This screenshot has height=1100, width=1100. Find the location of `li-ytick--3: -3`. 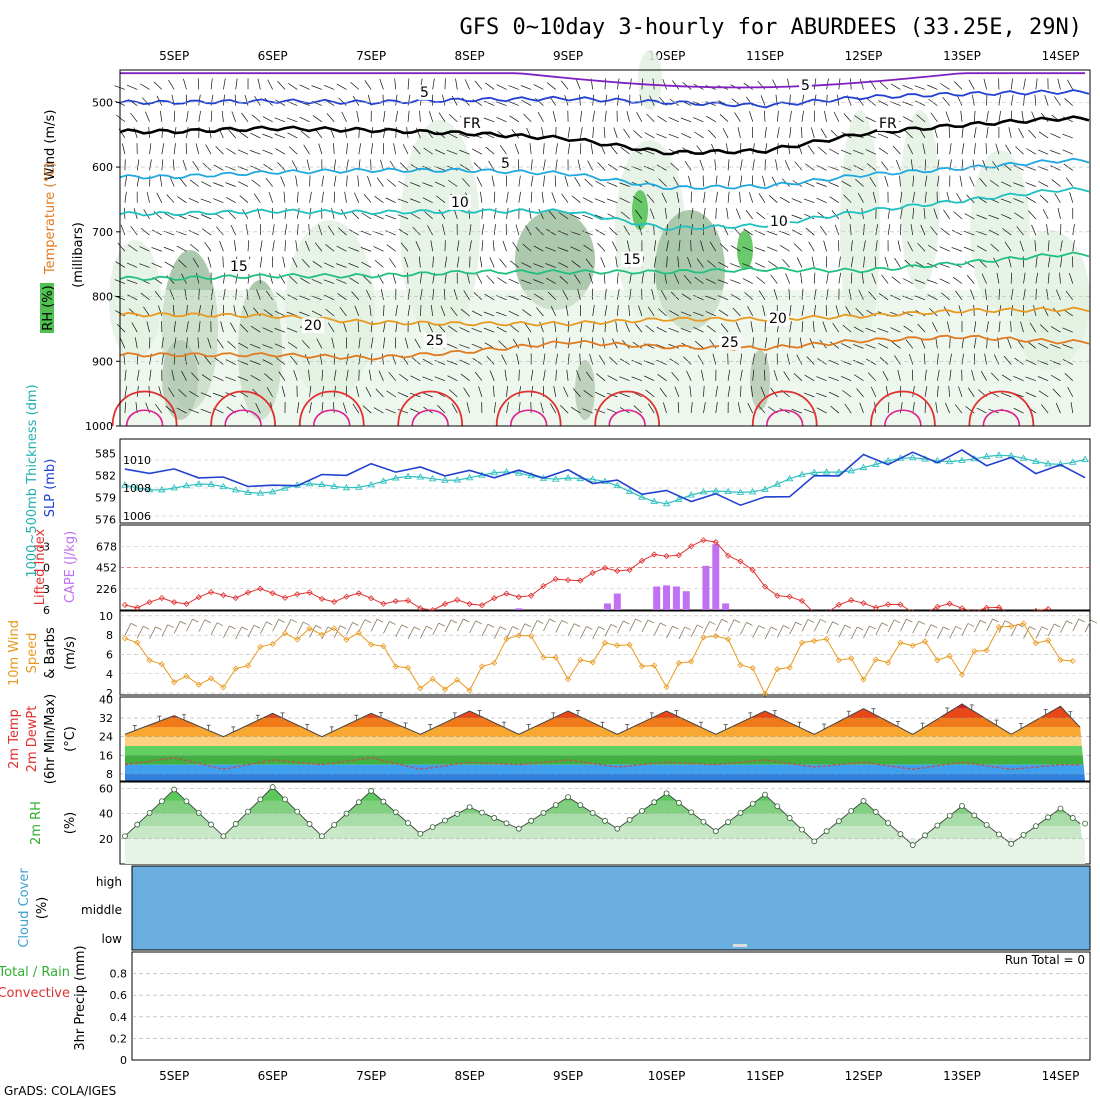

li-ytick--3: -3 is located at coordinates (44, 546).